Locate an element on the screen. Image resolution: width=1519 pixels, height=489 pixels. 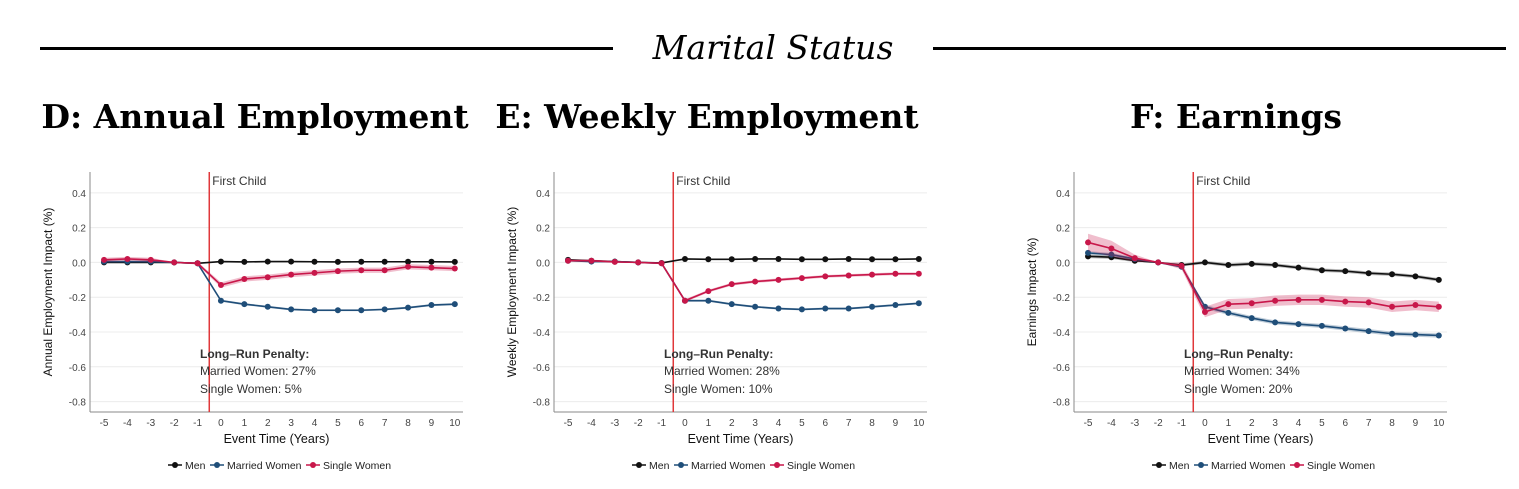
legend-label: Single Women is located at coordinates (1341, 466).